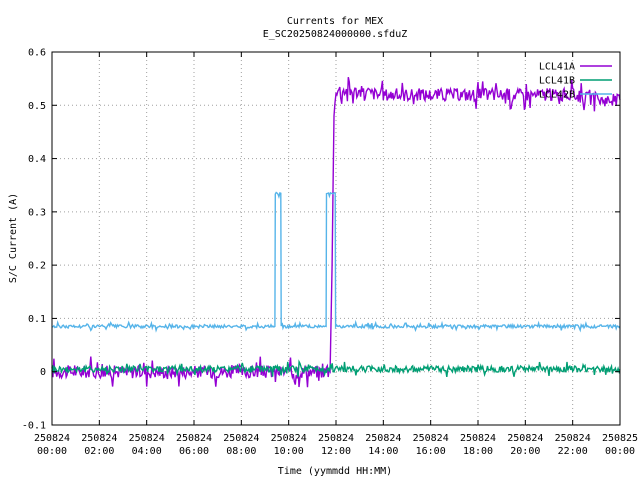  Describe the element at coordinates (620, 438) in the screenshot. I see `x-tick-label-date: 250825` at that location.